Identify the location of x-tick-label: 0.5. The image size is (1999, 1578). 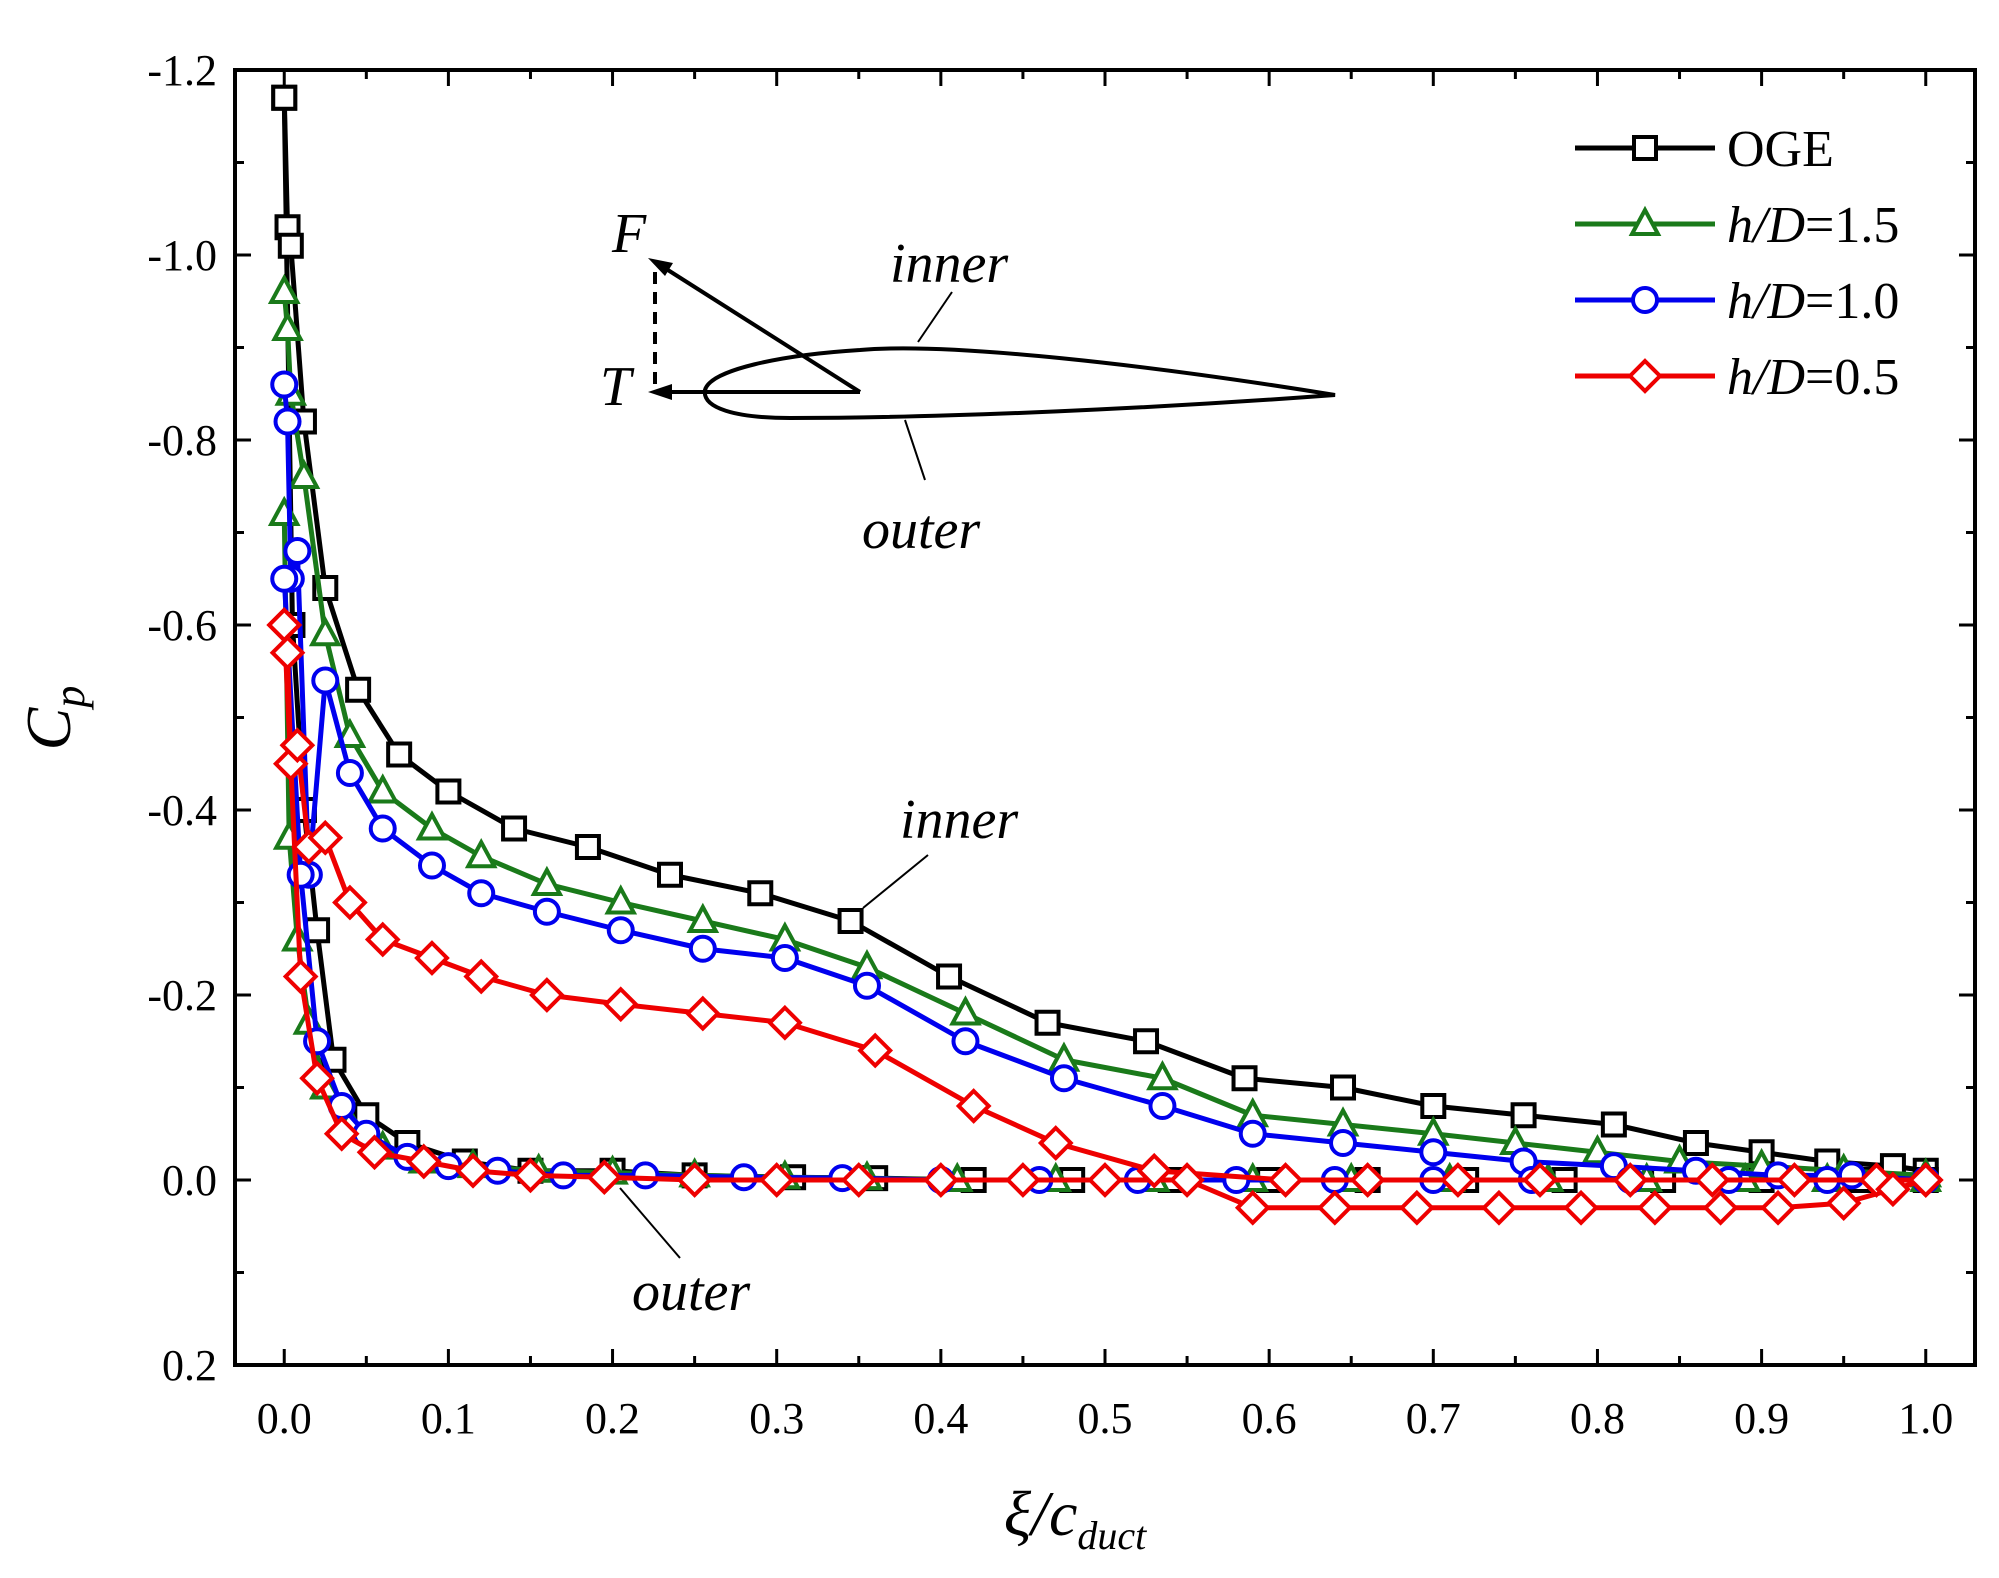
(1105, 1418).